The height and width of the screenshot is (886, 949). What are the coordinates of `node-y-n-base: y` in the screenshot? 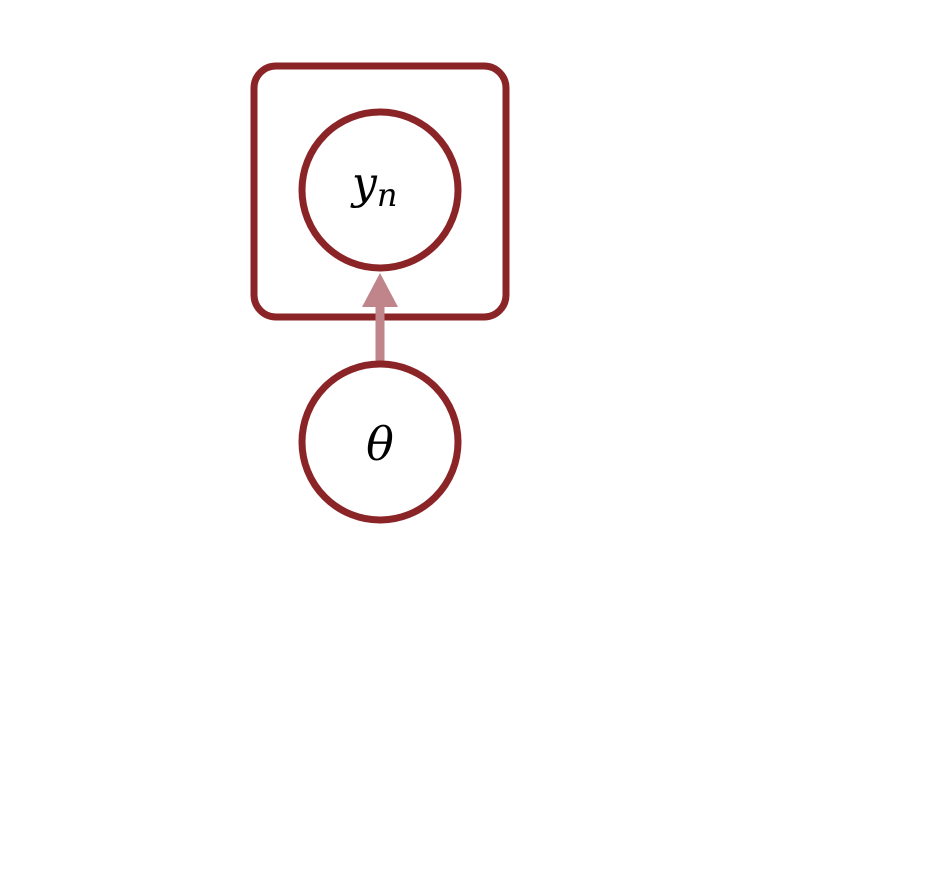 It's located at (364, 183).